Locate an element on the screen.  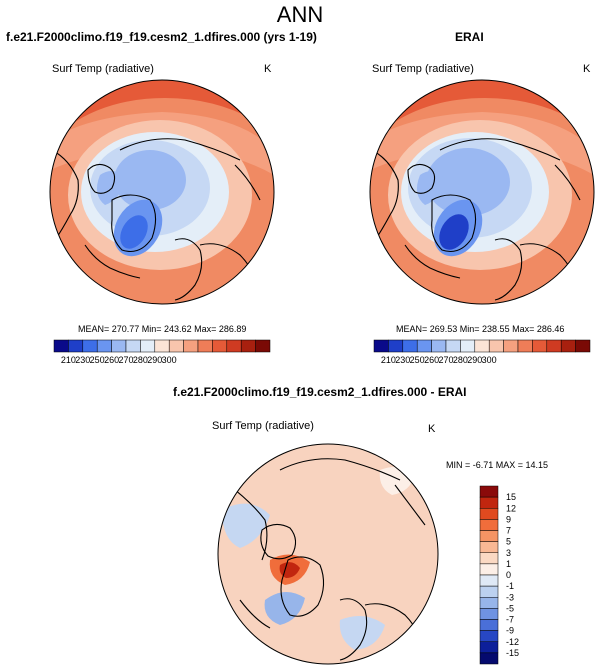
panel-2-case-title: ERAI is located at coordinates (469, 37).